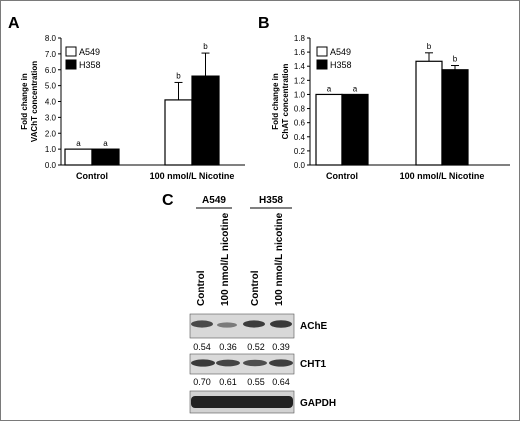 The image size is (520, 421). Describe the element at coordinates (342, 176) in the screenshot. I see `chart-b-category-label: Control` at that location.